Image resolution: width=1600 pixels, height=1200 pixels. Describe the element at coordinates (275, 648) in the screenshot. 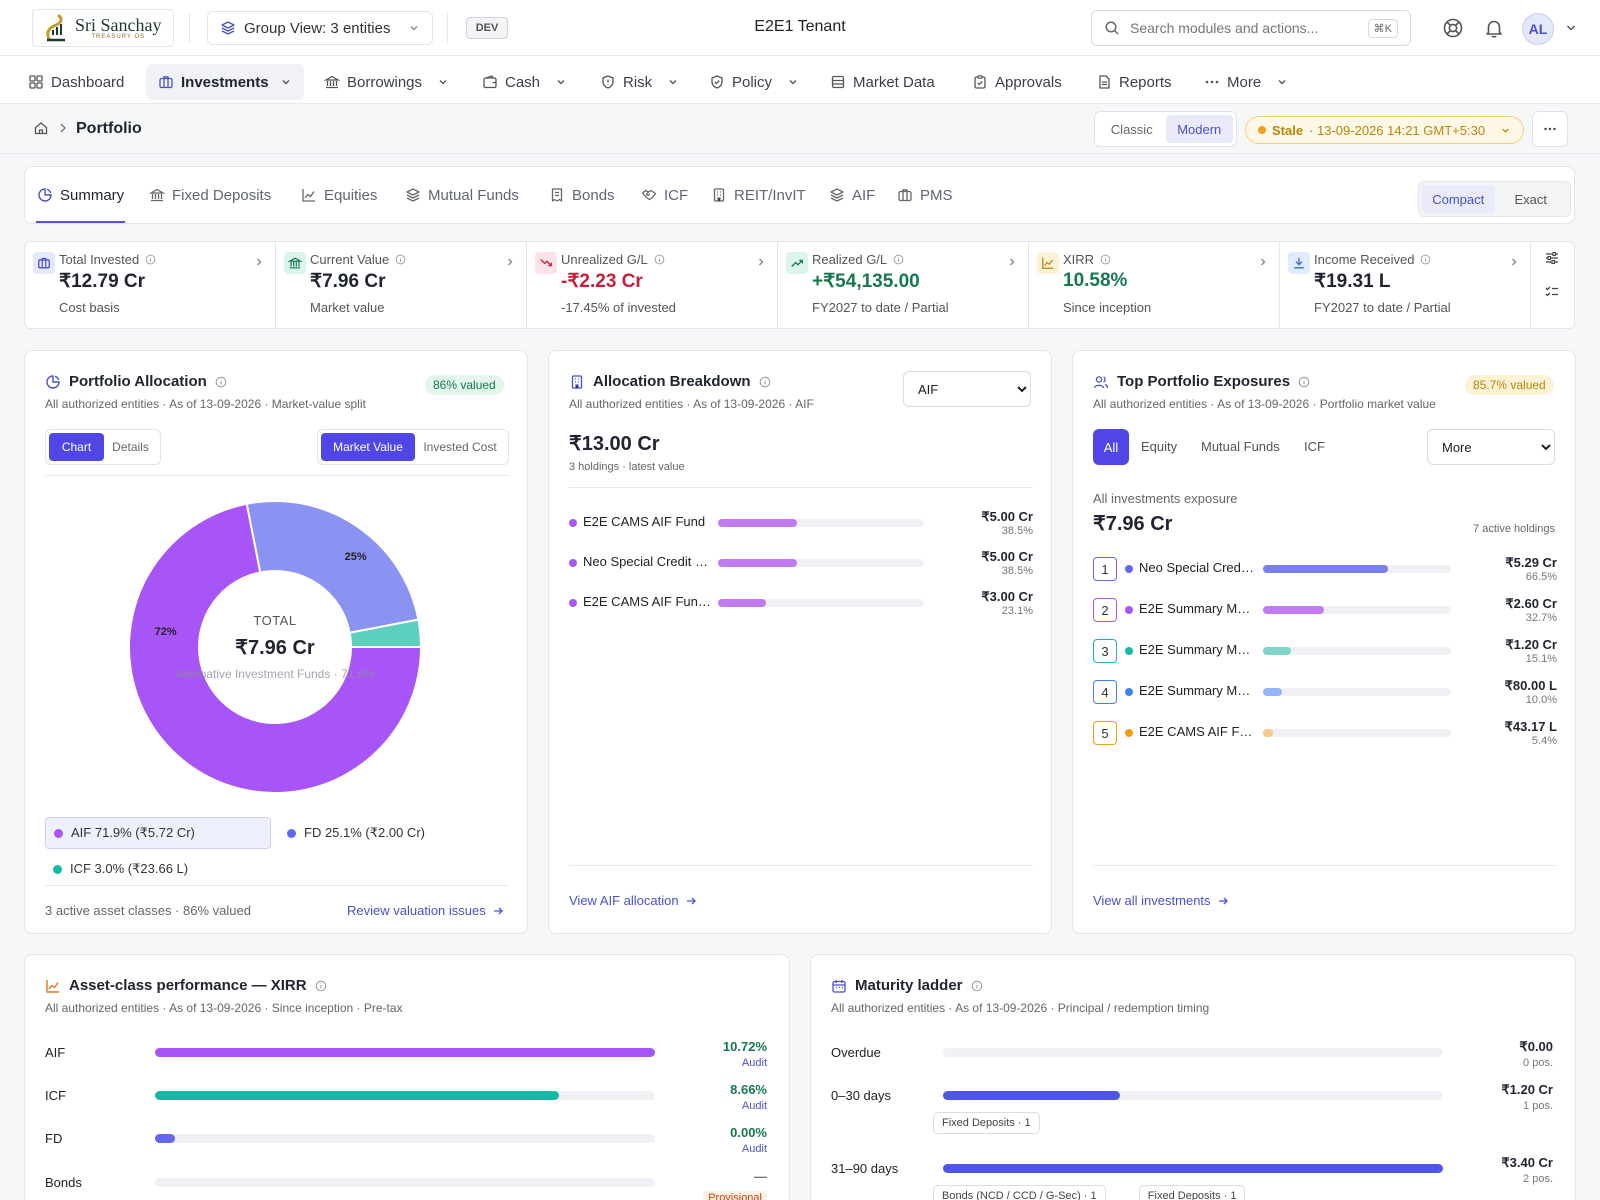

I see `donut-slice-aif` at that location.